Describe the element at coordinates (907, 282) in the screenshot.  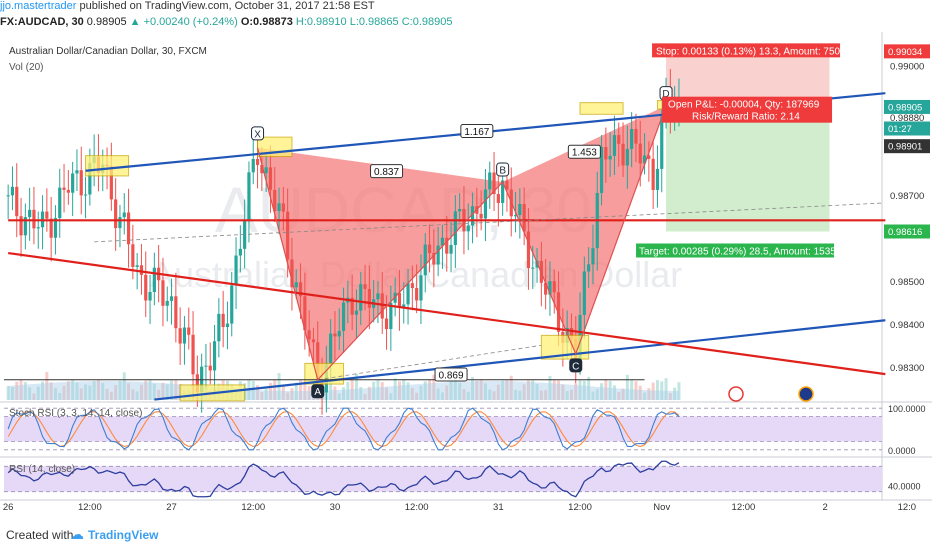
I see `price-tick-label: 0.98500` at that location.